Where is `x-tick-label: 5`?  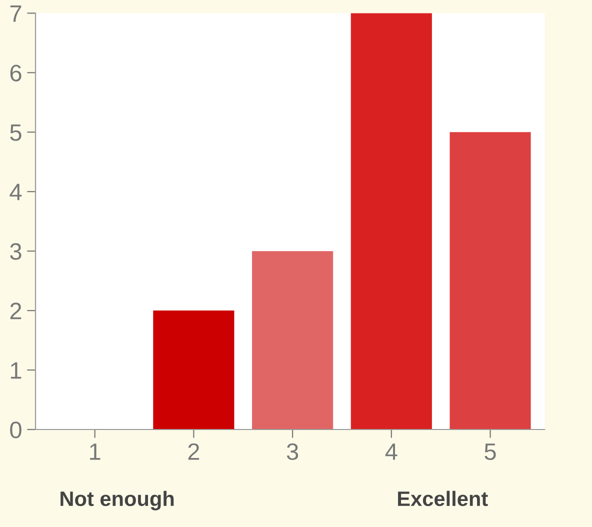
x-tick-label: 5 is located at coordinates (490, 452).